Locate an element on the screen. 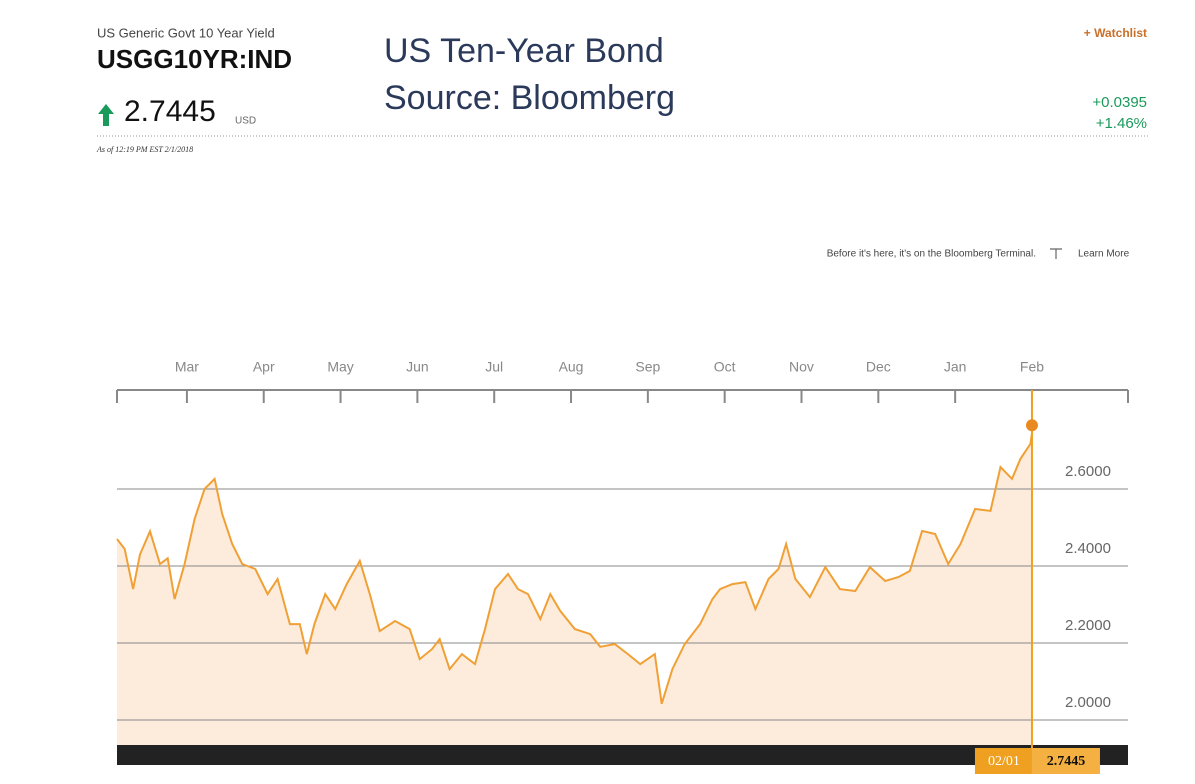 This screenshot has height=784, width=1195. x-tick-label: May is located at coordinates (340, 367).